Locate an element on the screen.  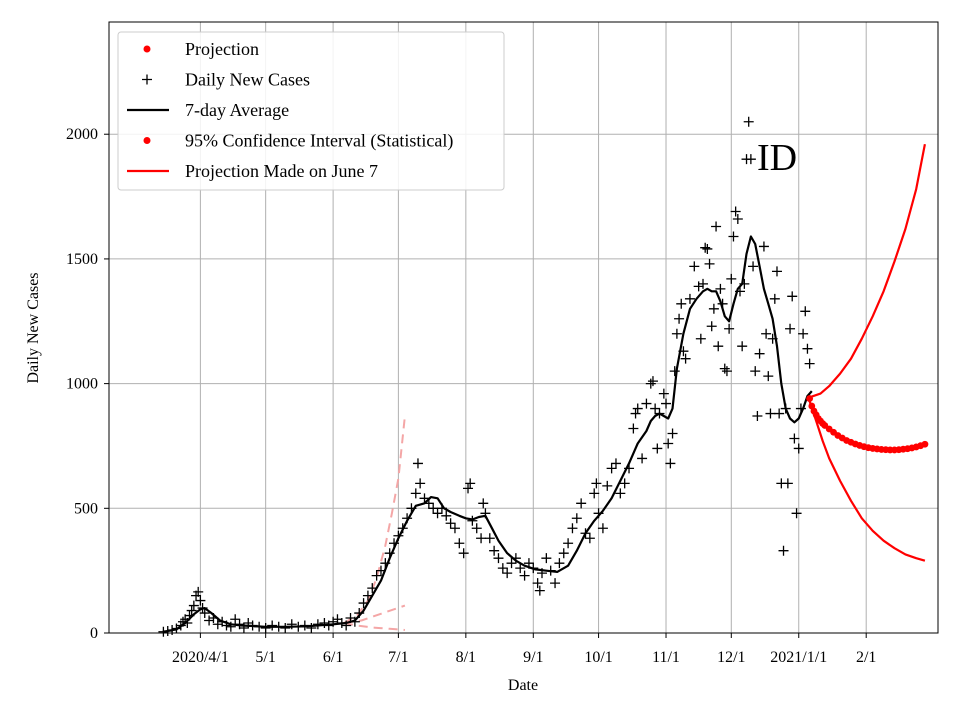
legend-entry-projection: Projection is located at coordinates (201, 49).